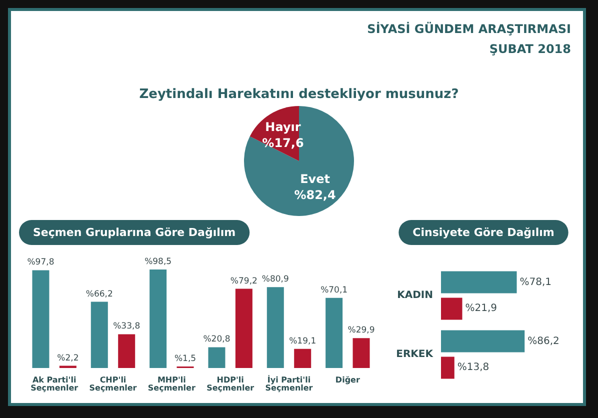  I want to click on data-label: %29,9, so click(361, 331).